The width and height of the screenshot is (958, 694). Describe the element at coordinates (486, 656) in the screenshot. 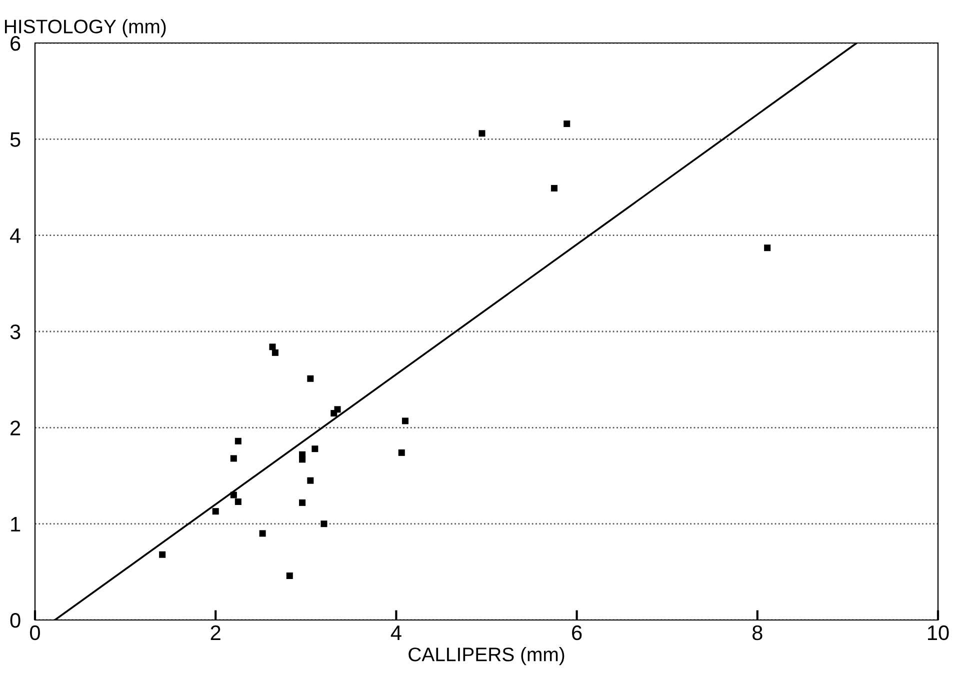

I see `x-axis-title: CALLIPERS (mm)` at that location.